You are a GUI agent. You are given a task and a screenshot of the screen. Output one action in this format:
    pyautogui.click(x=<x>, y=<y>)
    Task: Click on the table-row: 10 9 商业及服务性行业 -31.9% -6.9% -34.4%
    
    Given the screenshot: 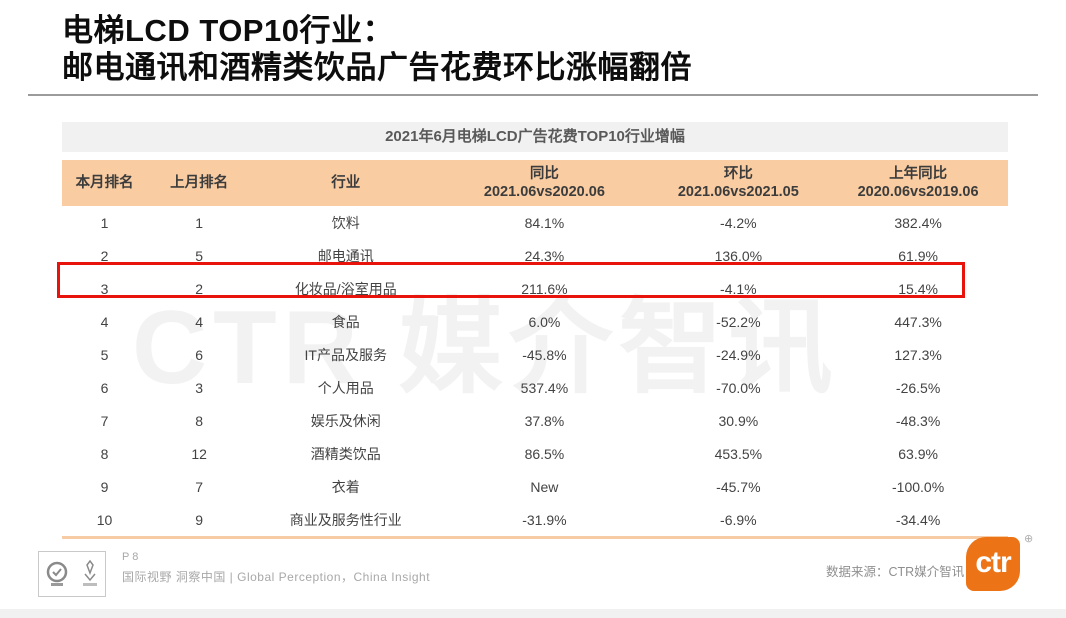 What is the action you would take?
    pyautogui.click(x=535, y=520)
    